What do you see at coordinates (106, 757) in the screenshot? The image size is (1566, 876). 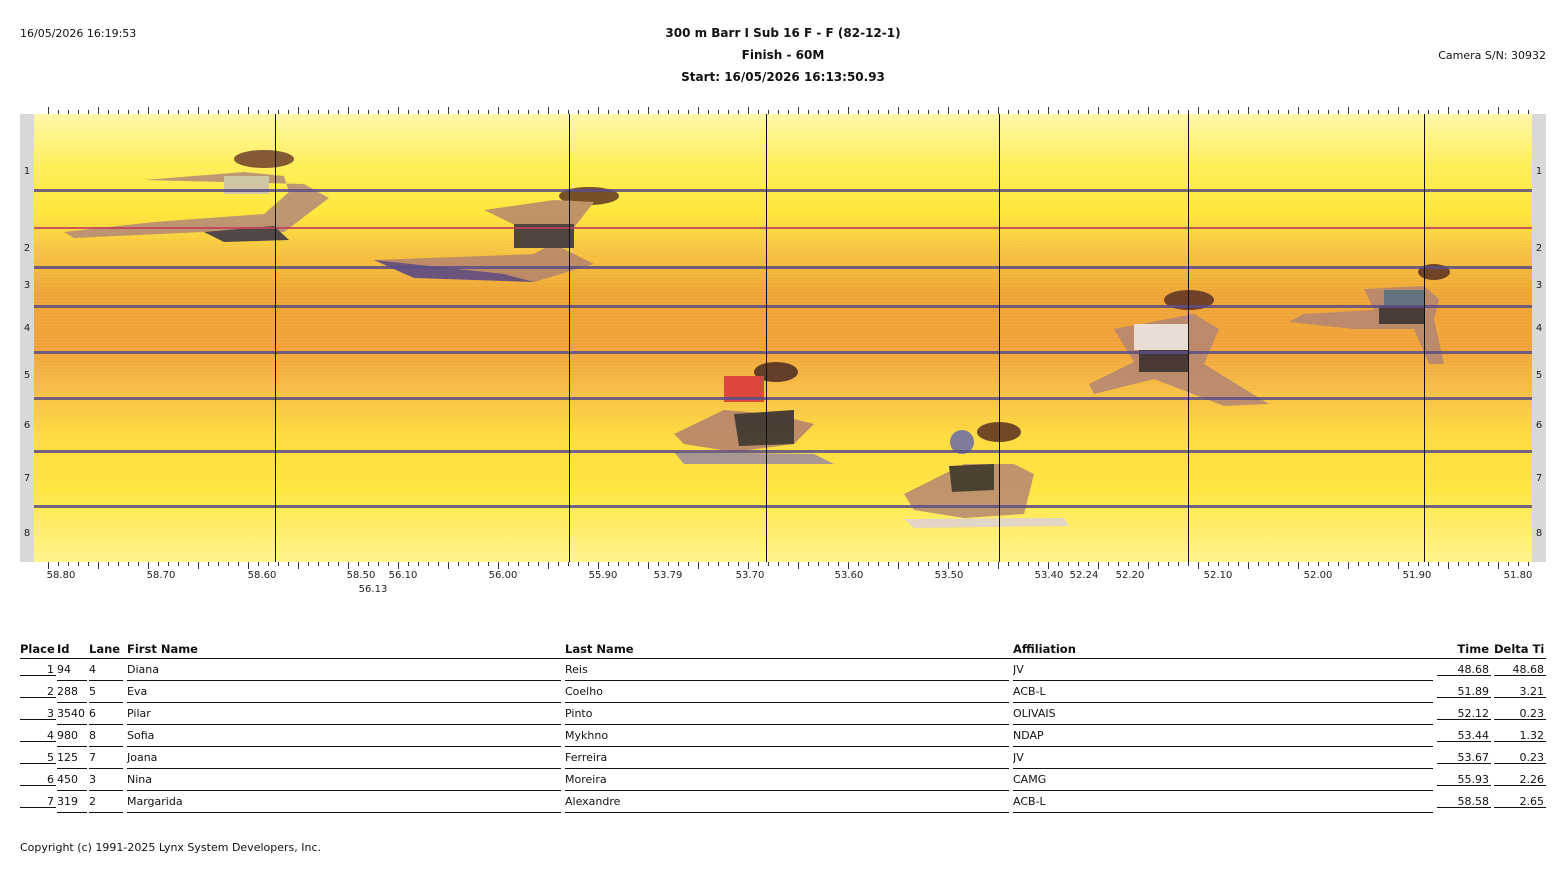 I see `cell-lane: 7` at bounding box center [106, 757].